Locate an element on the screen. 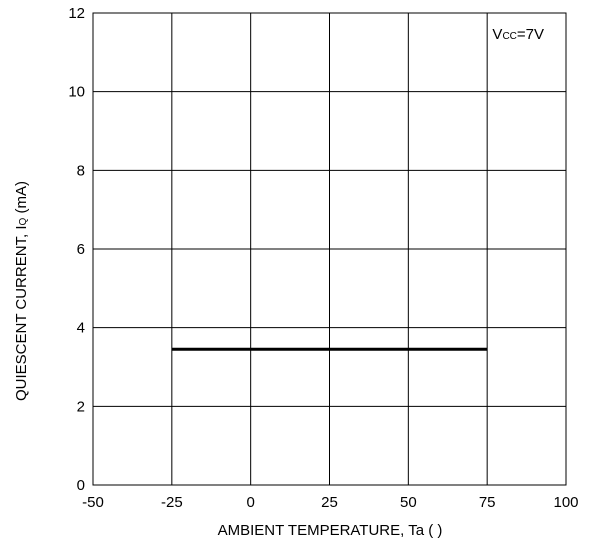 The image size is (594, 546). y-tick-label: 12 is located at coordinates (76, 13).